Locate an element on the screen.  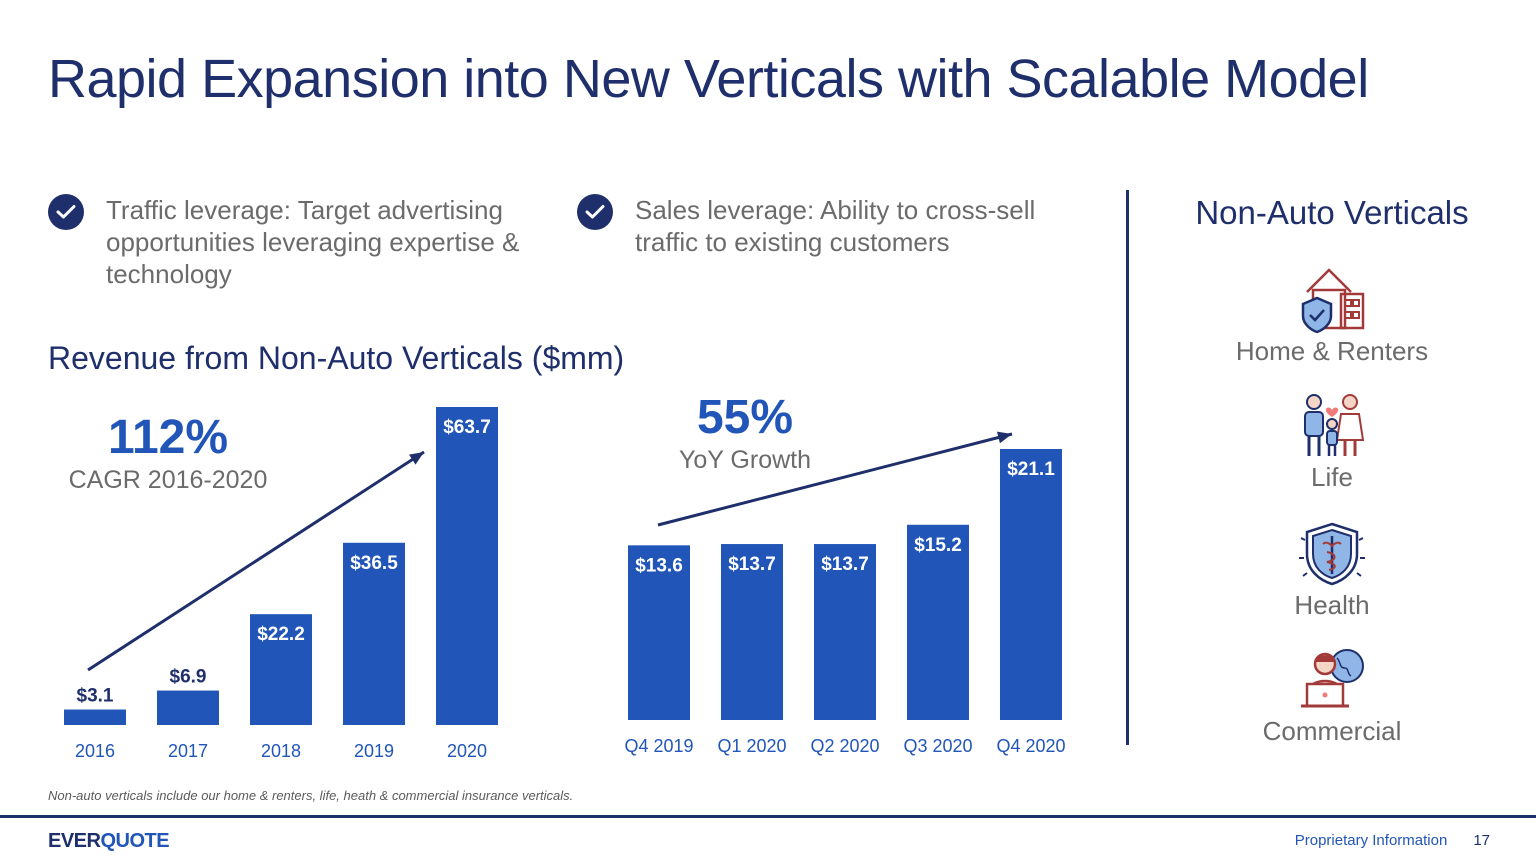
x-tick-label: 2017 is located at coordinates (188, 751).